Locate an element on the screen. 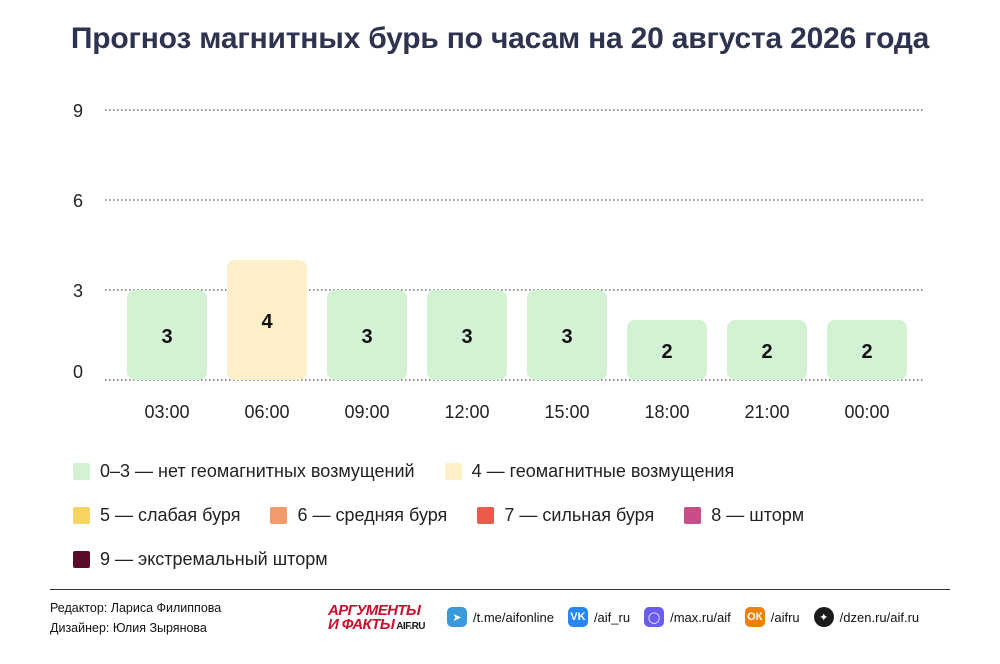 The height and width of the screenshot is (664, 1000). y-tick-label: 0 is located at coordinates (78, 372).